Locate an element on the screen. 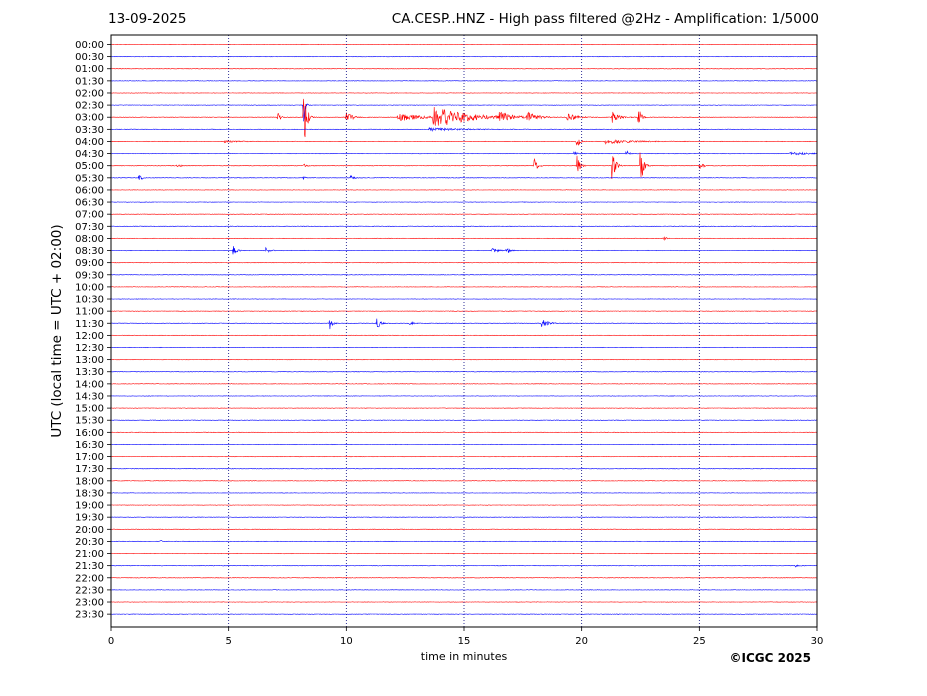 This screenshot has height=696, width=927. y-tick-label: 17:00 is located at coordinates (89, 457).